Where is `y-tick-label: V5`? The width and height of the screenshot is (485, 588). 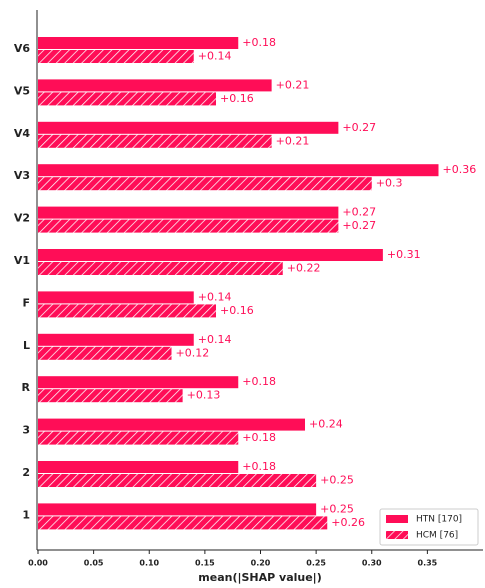 y-tick-label: V5 is located at coordinates (22, 90).